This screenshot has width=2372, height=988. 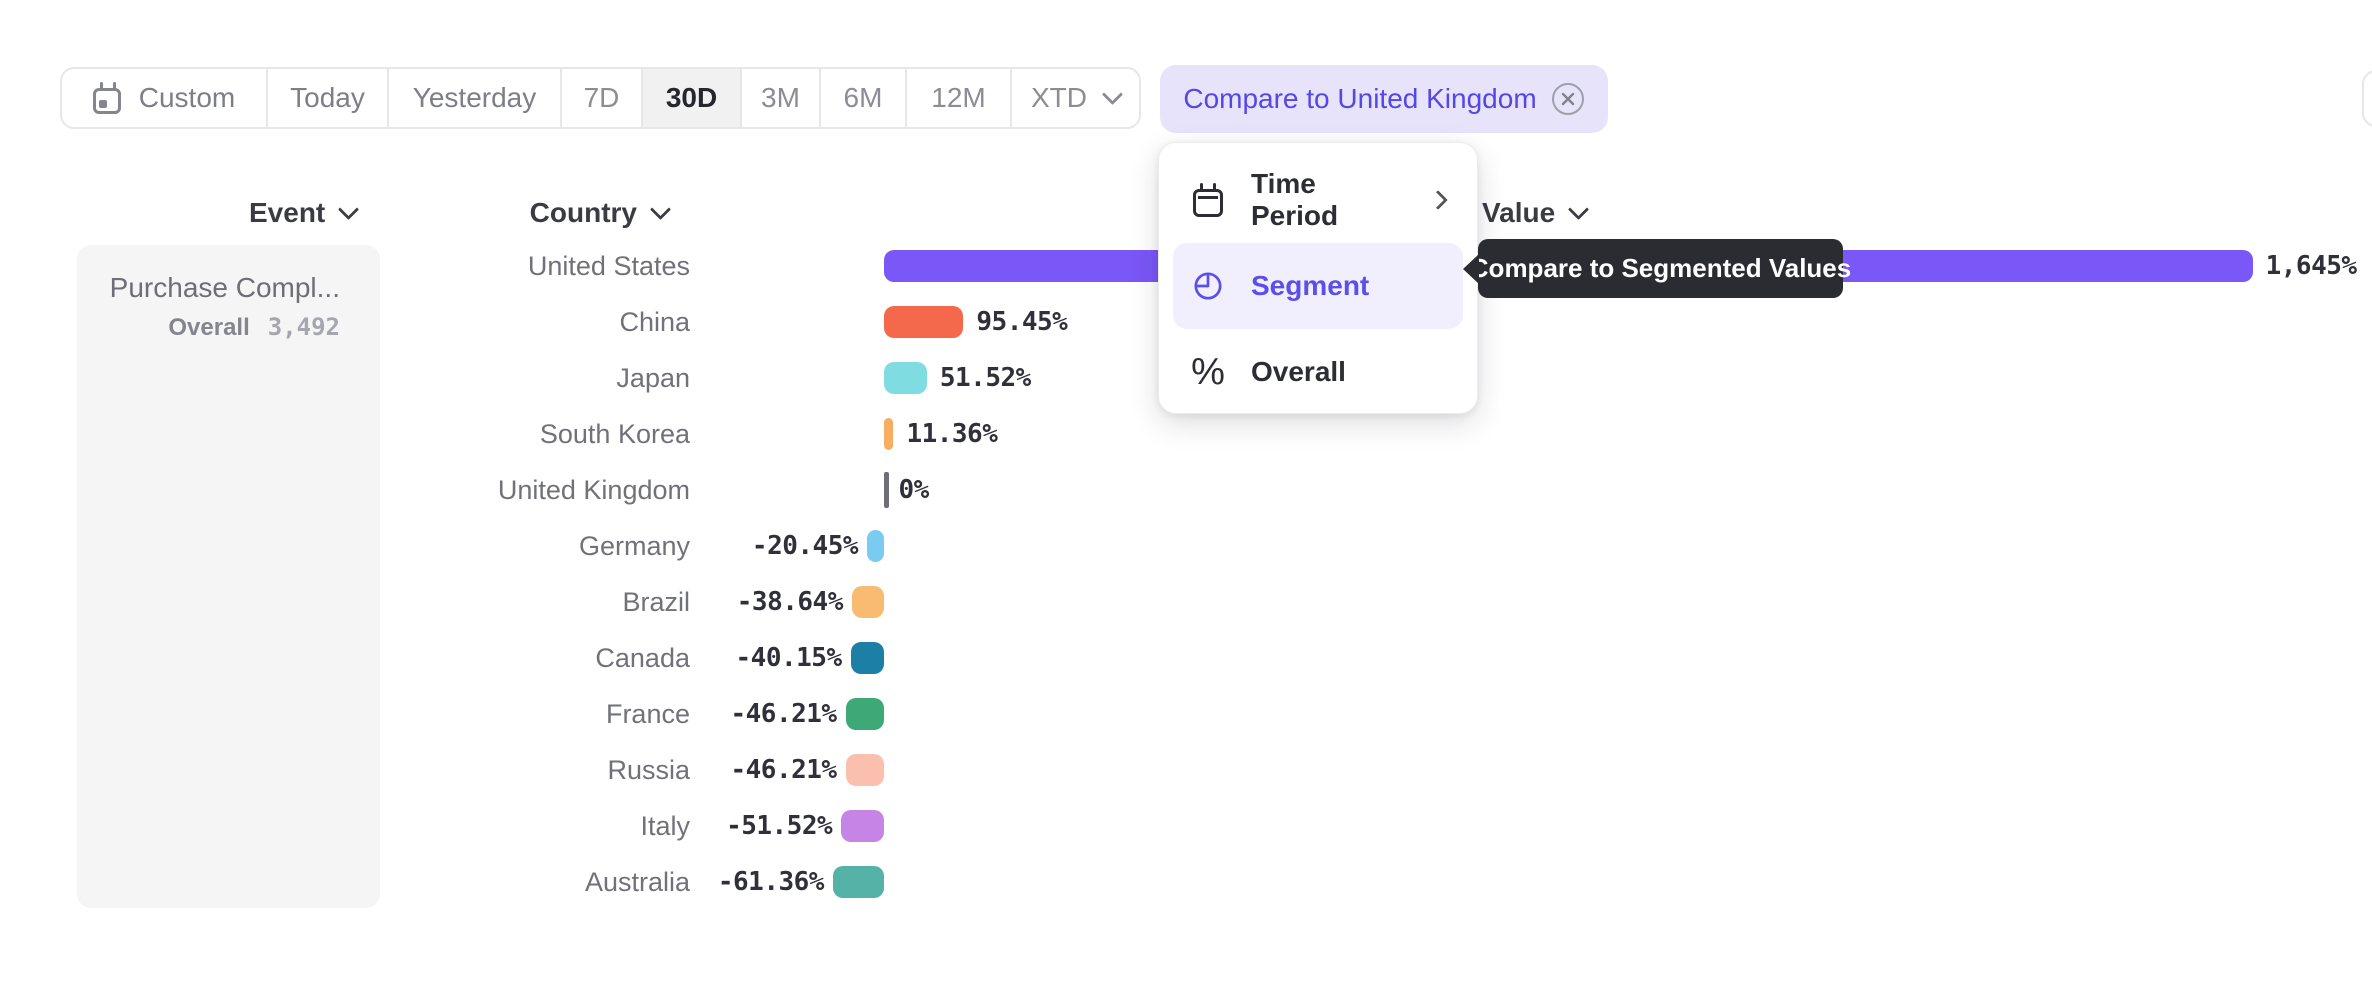 What do you see at coordinates (656, 602) in the screenshot?
I see `category-label: Brazil` at bounding box center [656, 602].